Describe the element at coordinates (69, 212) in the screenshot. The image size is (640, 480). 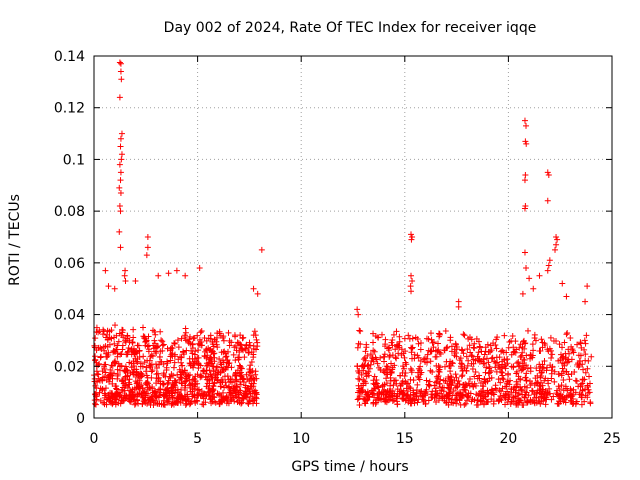
I see `y-tick-label: 0.08` at that location.